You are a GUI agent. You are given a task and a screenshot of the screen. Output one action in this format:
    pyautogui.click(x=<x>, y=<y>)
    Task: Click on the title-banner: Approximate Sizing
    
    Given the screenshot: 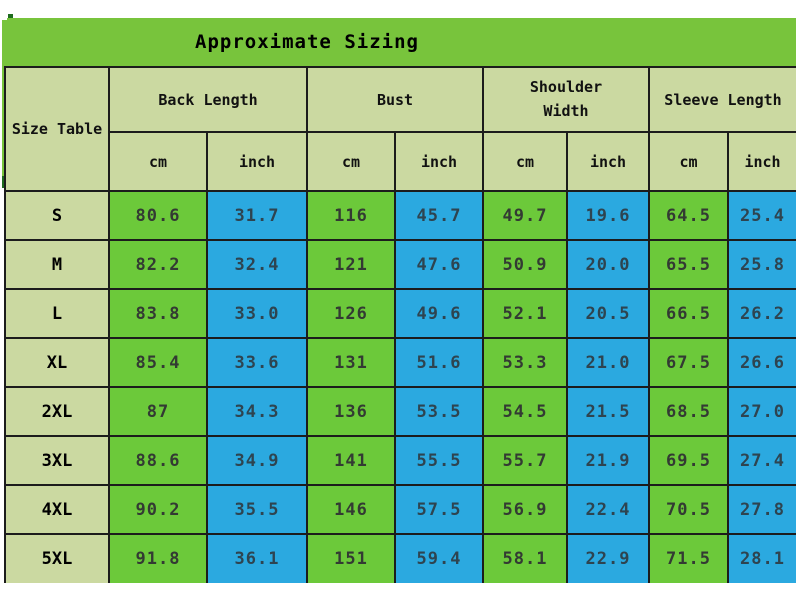 What is the action you would take?
    pyautogui.click(x=401, y=42)
    